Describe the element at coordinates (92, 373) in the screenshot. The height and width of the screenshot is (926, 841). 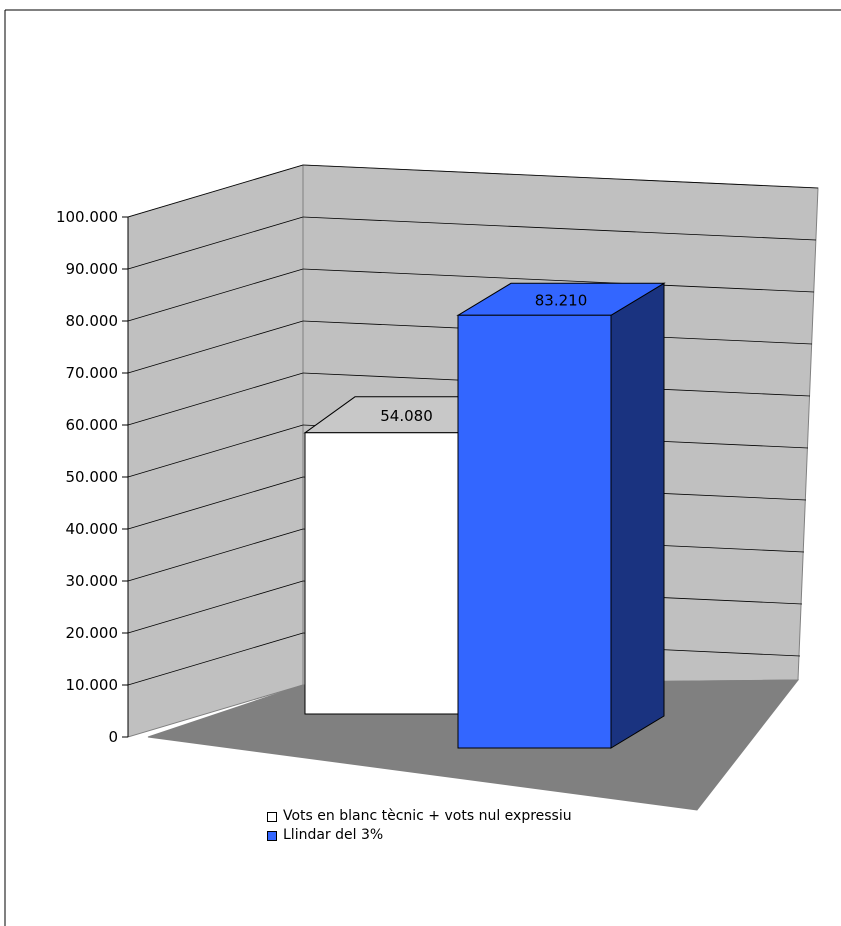
I see `y-tick-label: 70.000` at that location.